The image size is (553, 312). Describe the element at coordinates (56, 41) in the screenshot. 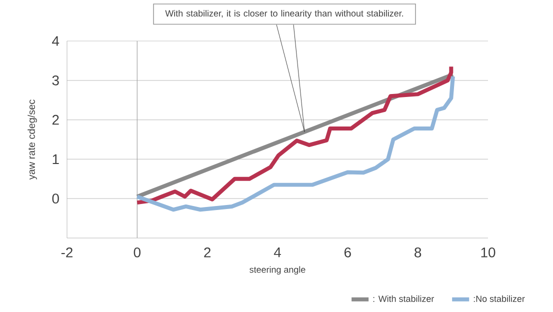

I see `y-tick-label: 4` at that location.